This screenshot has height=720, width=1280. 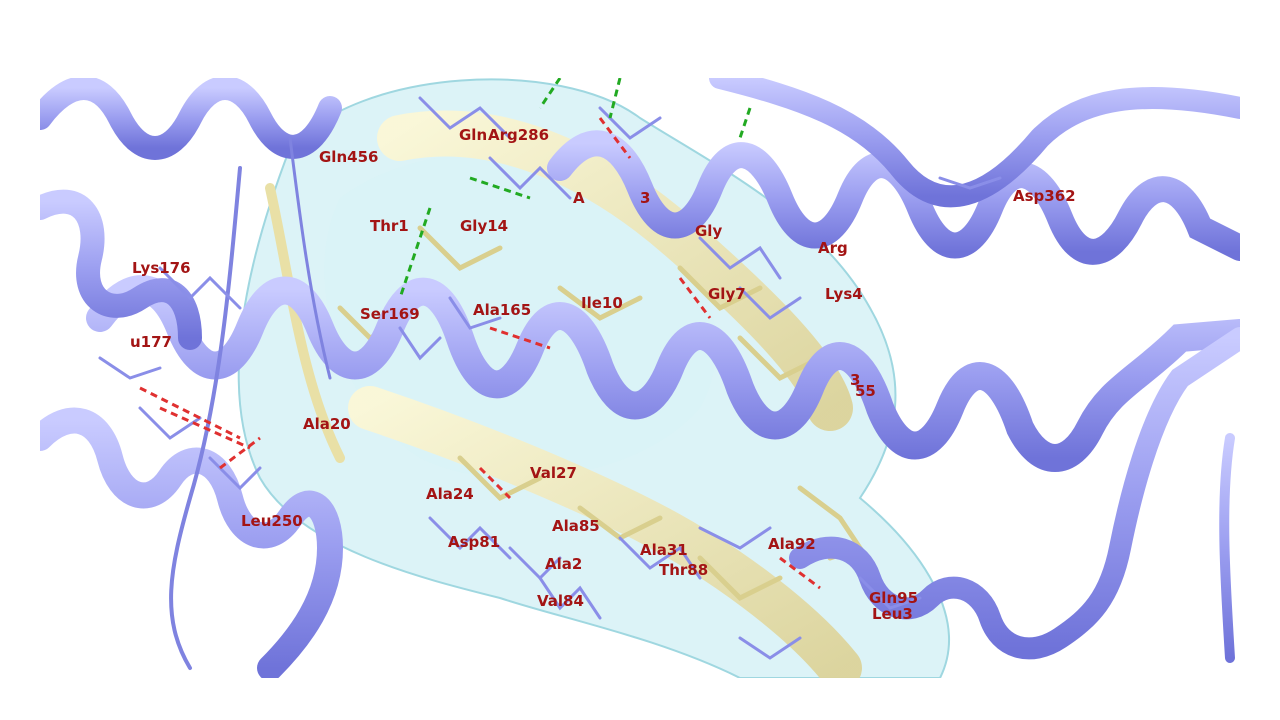 What do you see at coordinates (576, 526) in the screenshot?
I see `residue-label: Ala85` at bounding box center [576, 526].